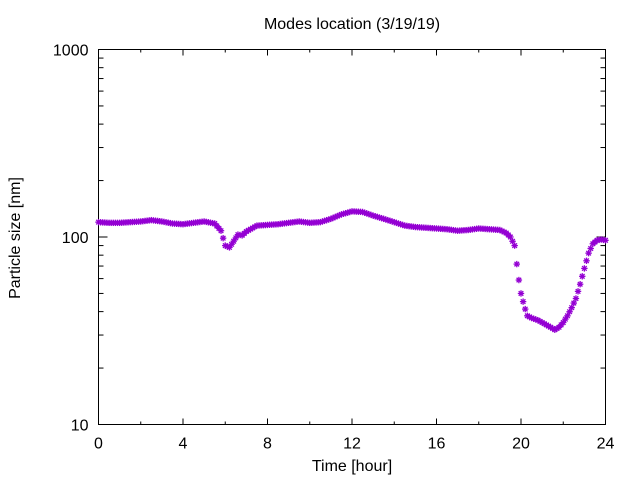 The height and width of the screenshot is (480, 640). I want to click on y-axis-label: Particle size [nm], so click(15, 238).